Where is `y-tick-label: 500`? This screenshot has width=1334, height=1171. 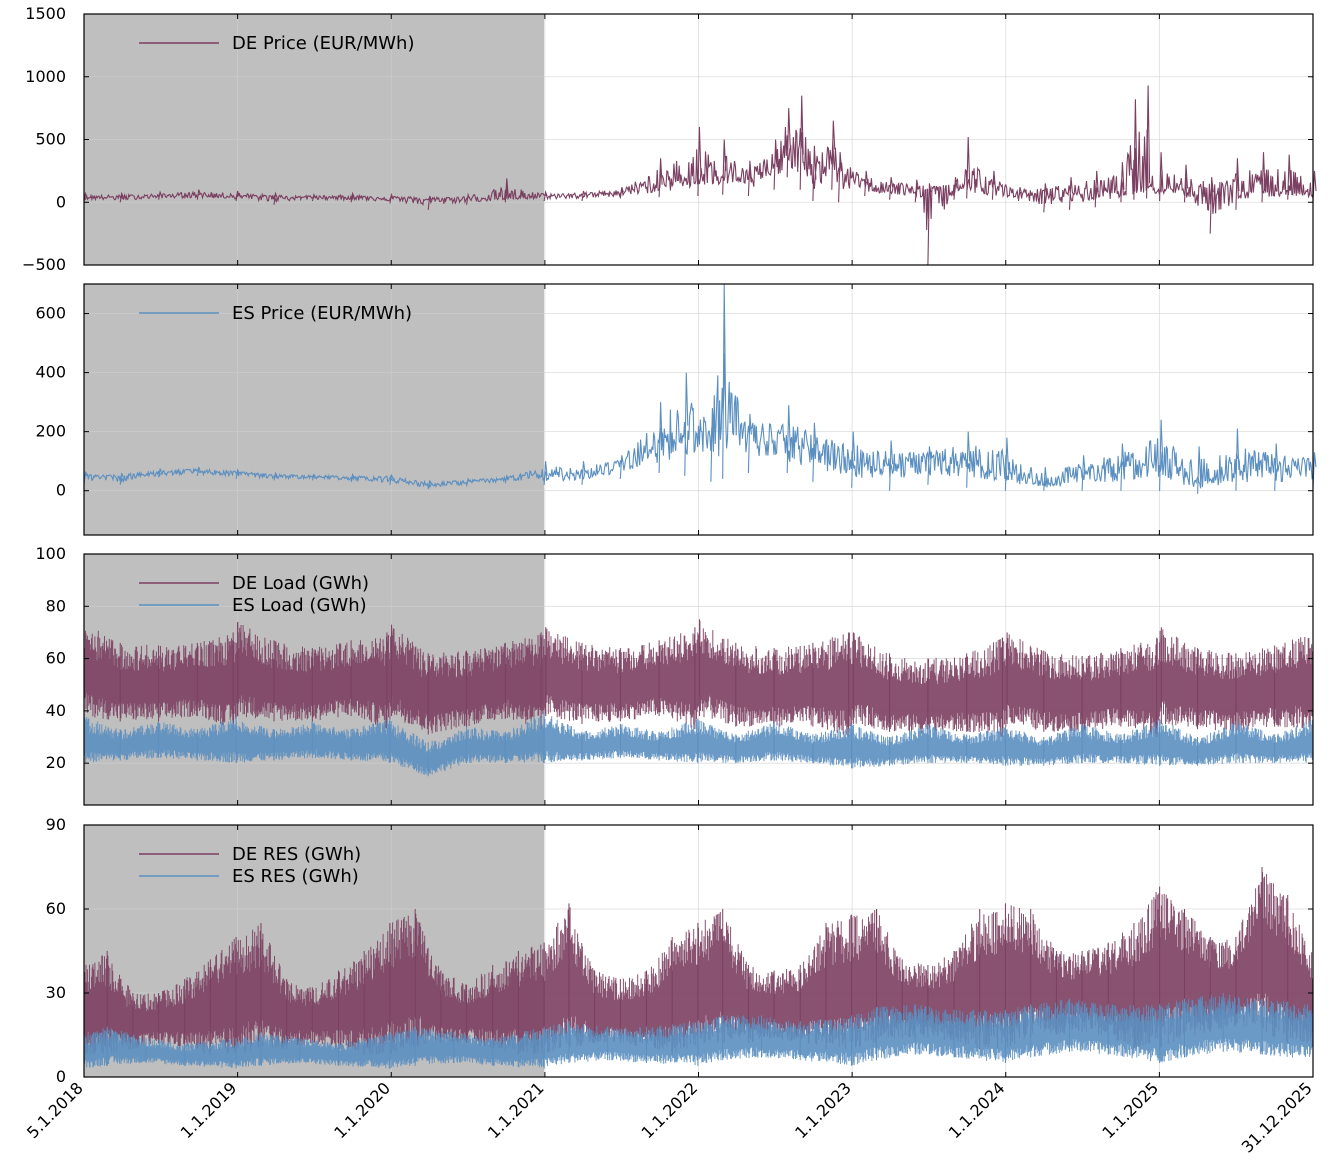 y-tick-label: 500 is located at coordinates (50, 139).